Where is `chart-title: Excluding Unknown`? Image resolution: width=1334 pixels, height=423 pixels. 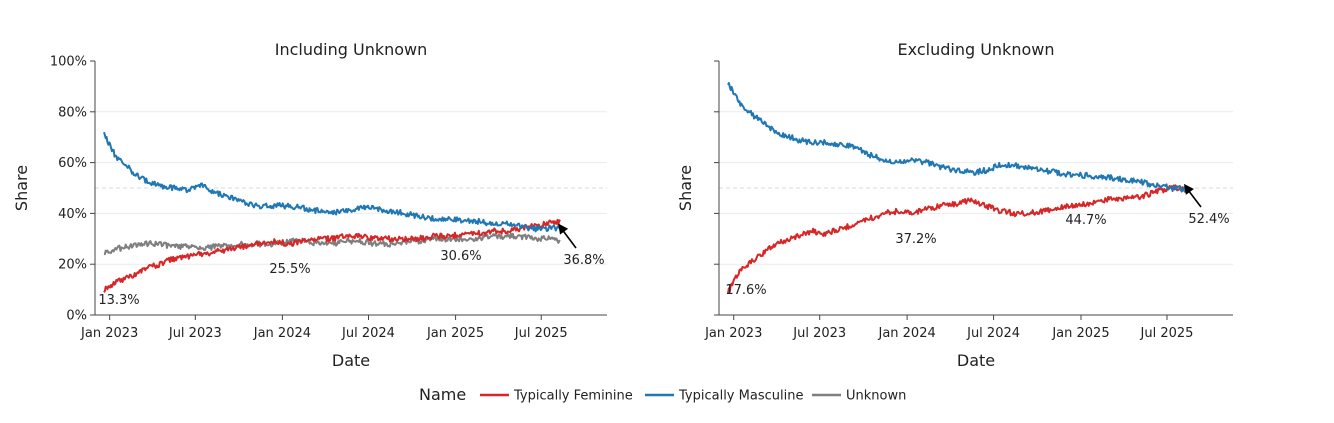
chart-title: Excluding Unknown is located at coordinates (976, 49).